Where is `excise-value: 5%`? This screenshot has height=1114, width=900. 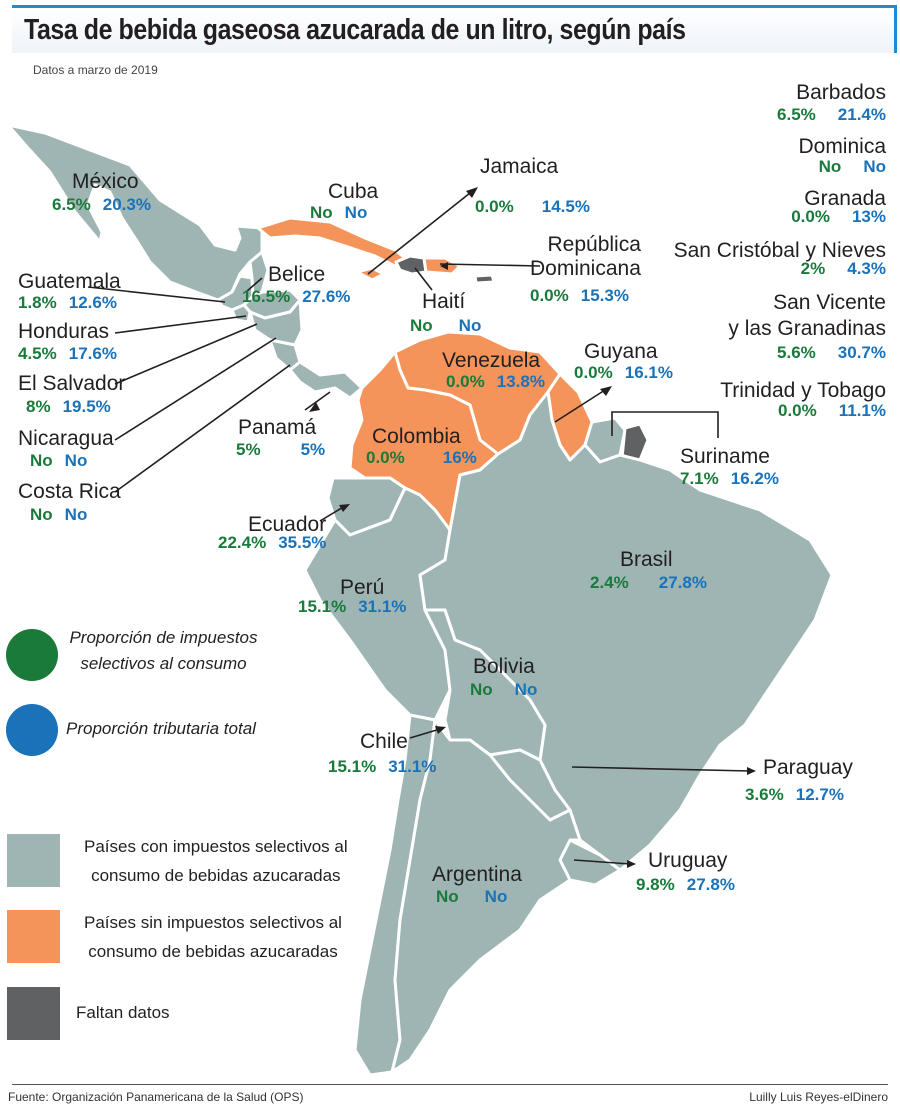 excise-value: 5% is located at coordinates (248, 449).